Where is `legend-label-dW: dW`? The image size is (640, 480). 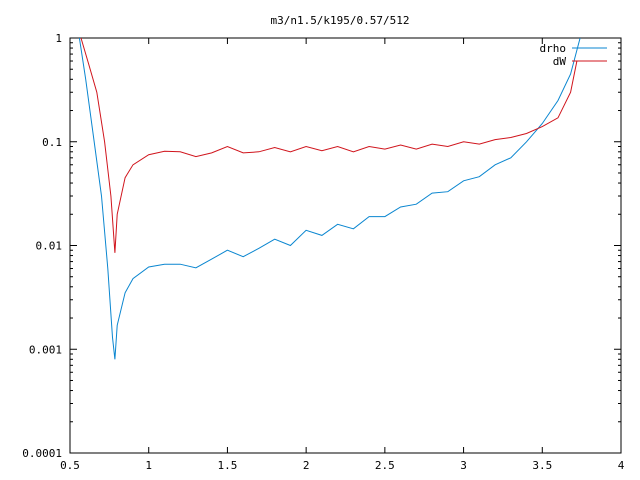
legend-label-dW: dW is located at coordinates (560, 61).